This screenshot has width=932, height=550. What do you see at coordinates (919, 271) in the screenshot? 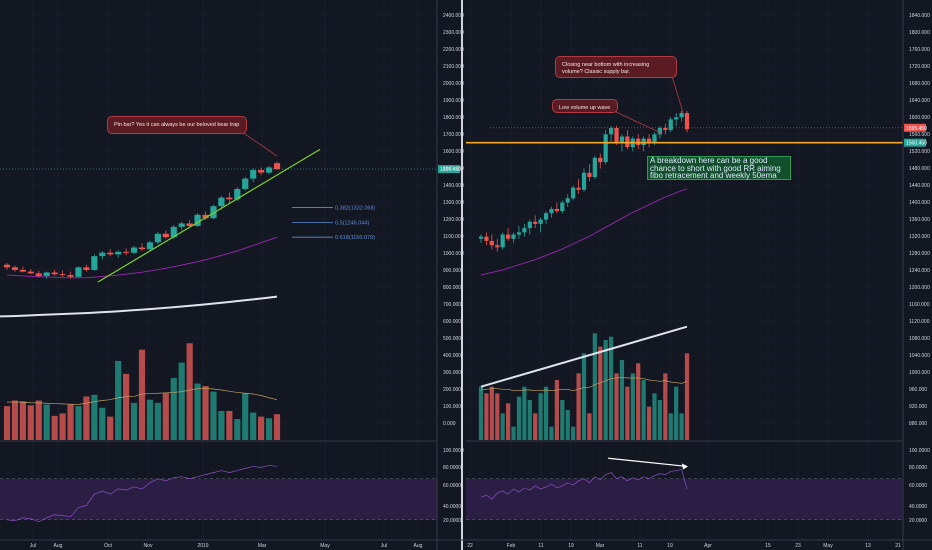
I see `y-tick-label: 1240.000` at bounding box center [919, 271].